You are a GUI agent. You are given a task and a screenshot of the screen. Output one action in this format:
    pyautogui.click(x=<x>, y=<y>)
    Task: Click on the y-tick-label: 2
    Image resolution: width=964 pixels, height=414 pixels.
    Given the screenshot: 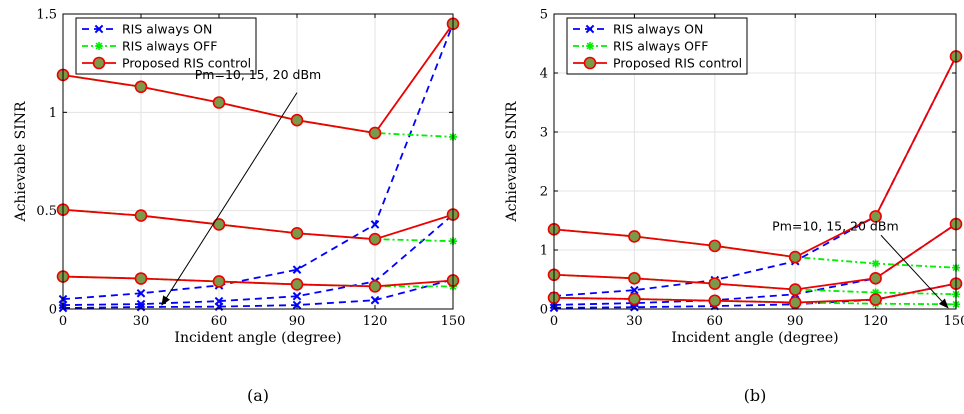 What is the action you would take?
    pyautogui.click(x=544, y=192)
    